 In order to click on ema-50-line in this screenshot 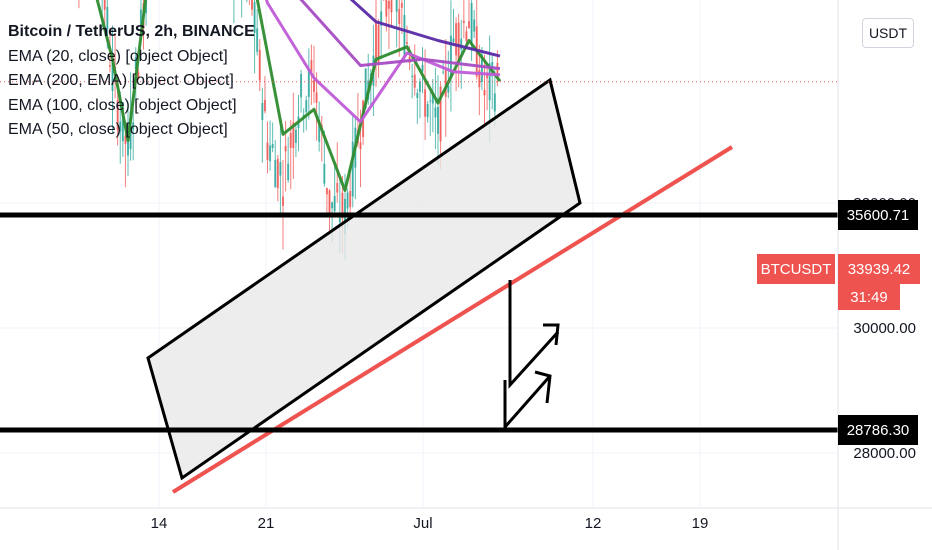, I will do `click(382, 62)`.